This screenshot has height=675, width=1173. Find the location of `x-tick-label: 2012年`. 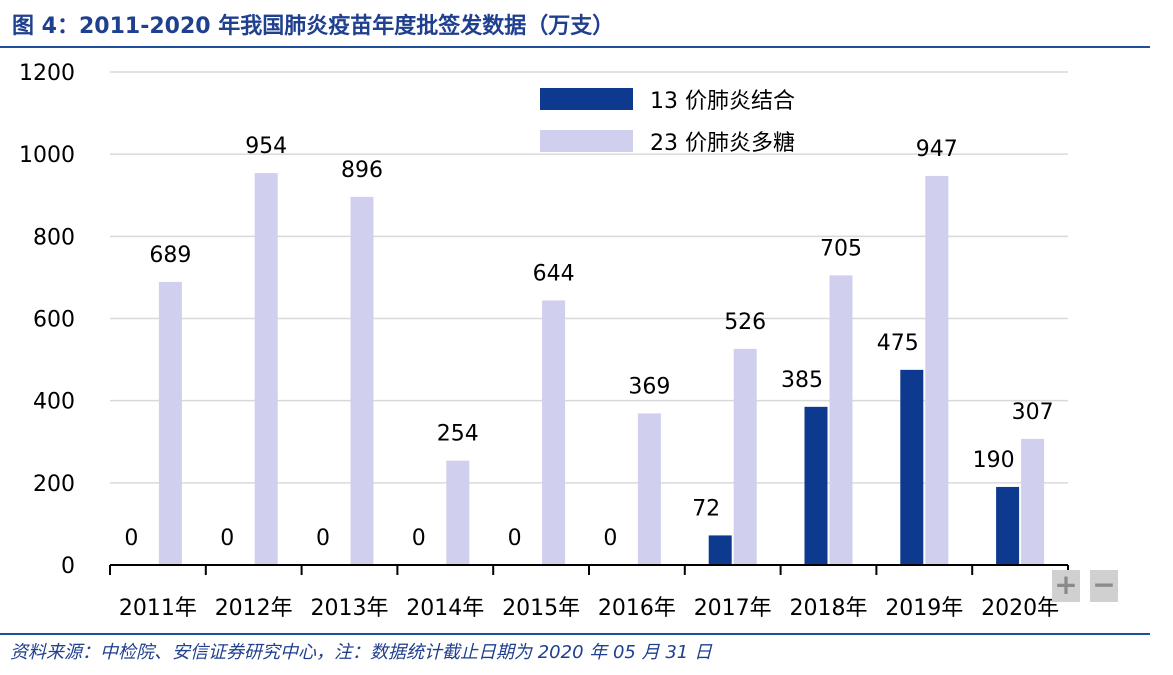

x-tick-label: 2012年 is located at coordinates (254, 608).